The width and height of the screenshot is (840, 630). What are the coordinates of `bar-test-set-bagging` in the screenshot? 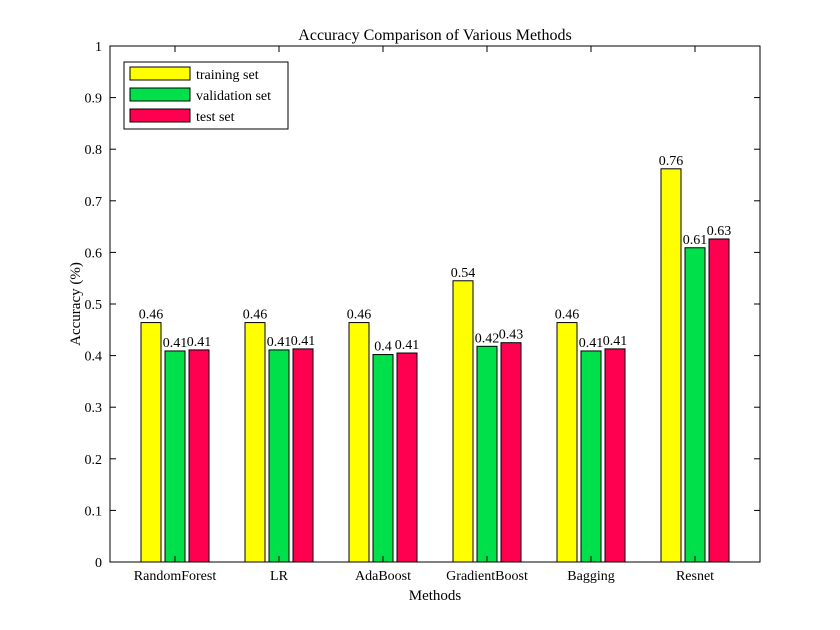 It's located at (615, 455).